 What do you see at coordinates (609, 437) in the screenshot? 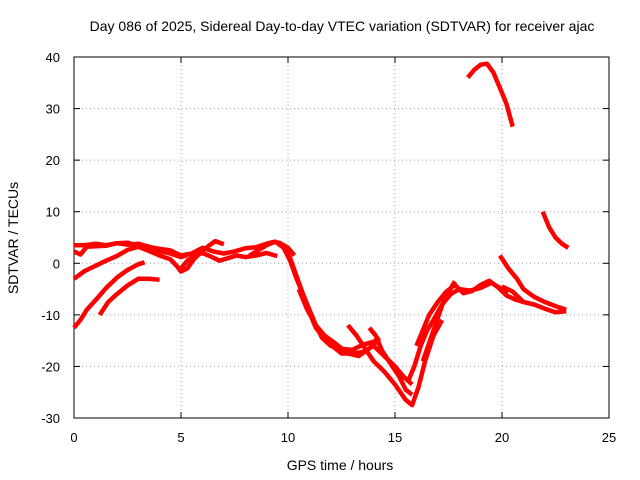
I see `x-tick-label: 25` at bounding box center [609, 437].